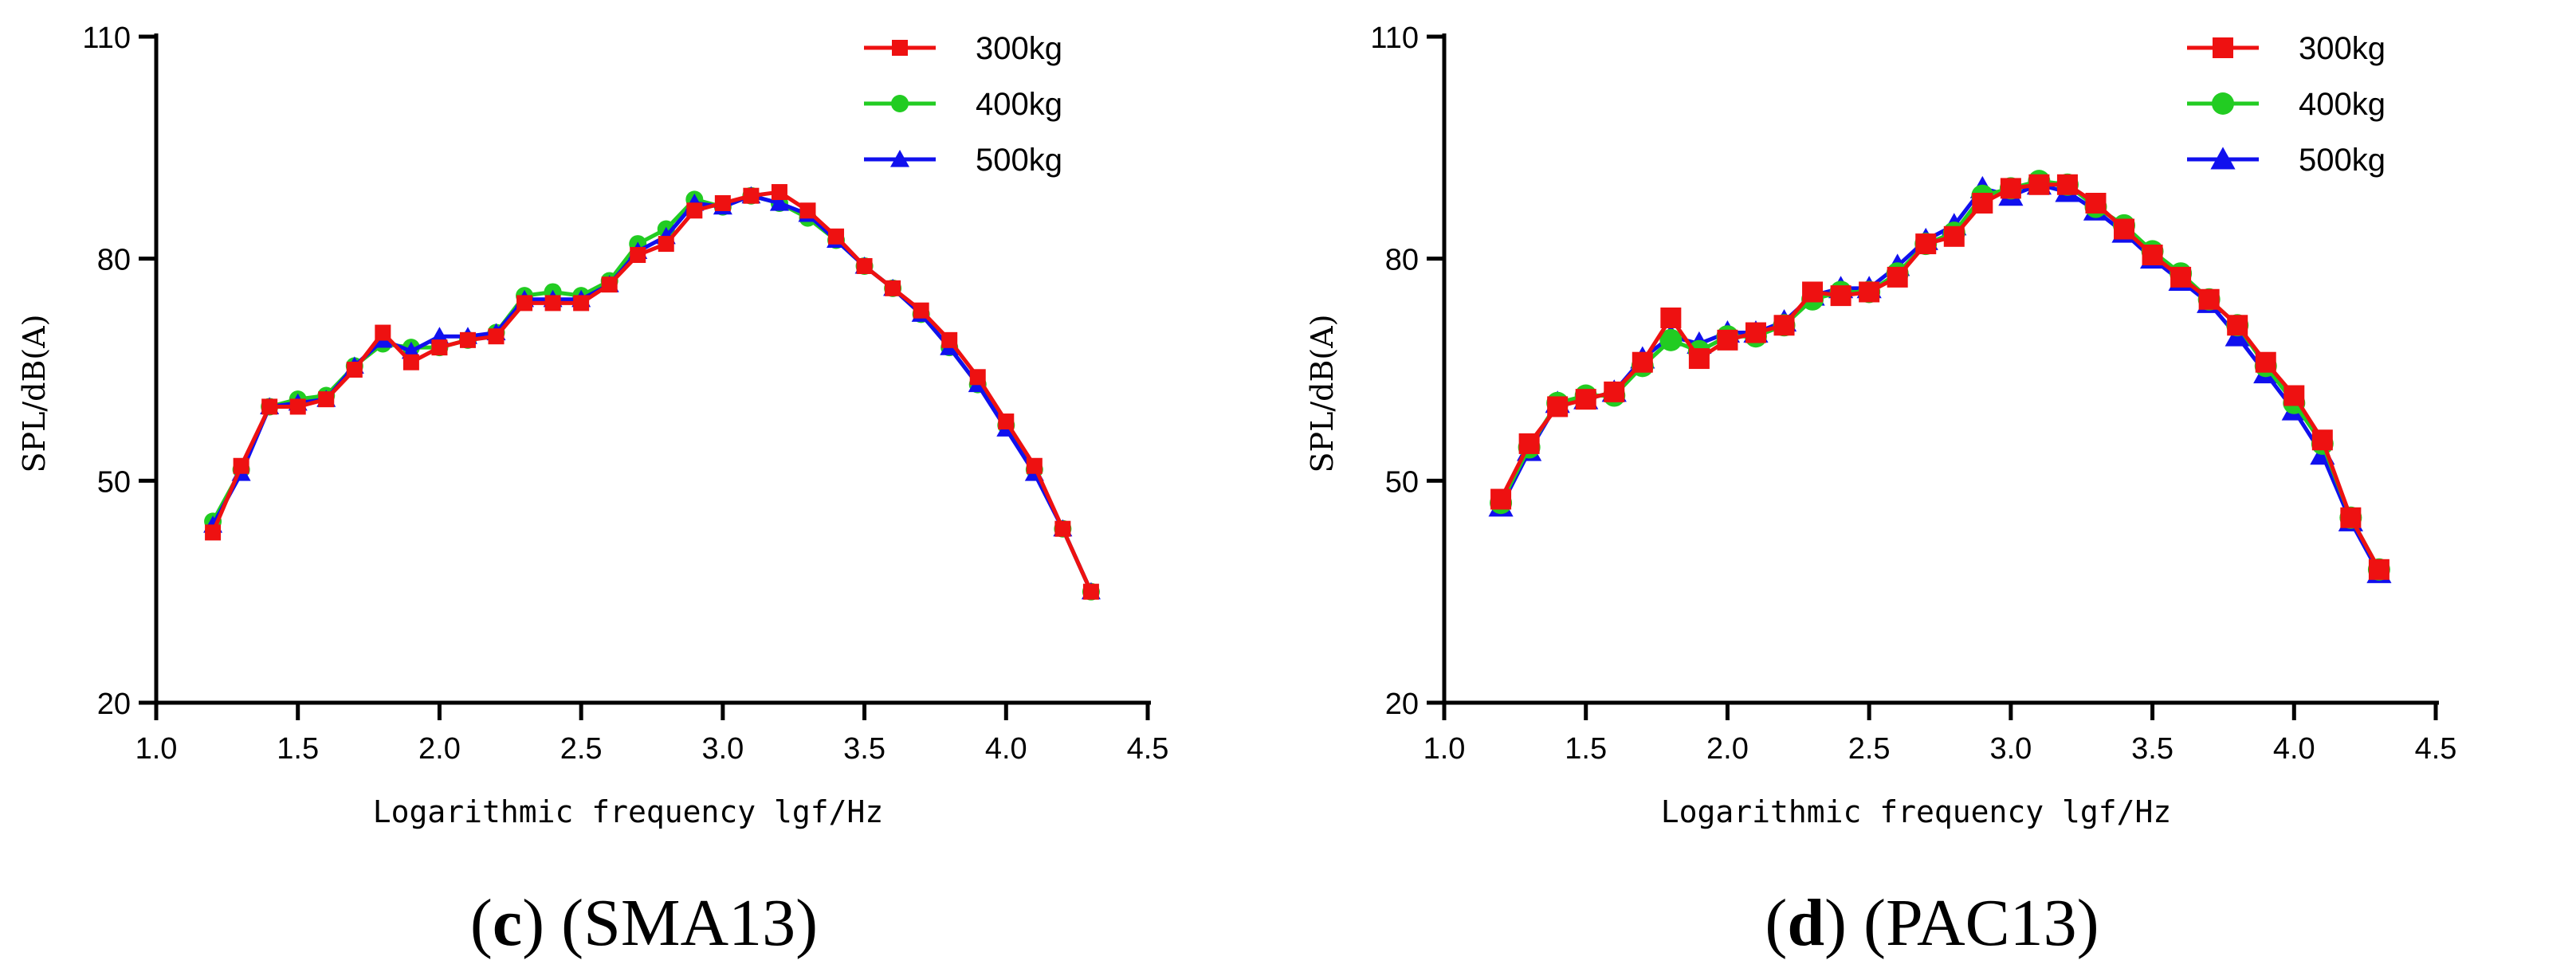 The width and height of the screenshot is (2576, 972). I want to click on y-axis-label: SPL/dB(A), so click(34, 394).